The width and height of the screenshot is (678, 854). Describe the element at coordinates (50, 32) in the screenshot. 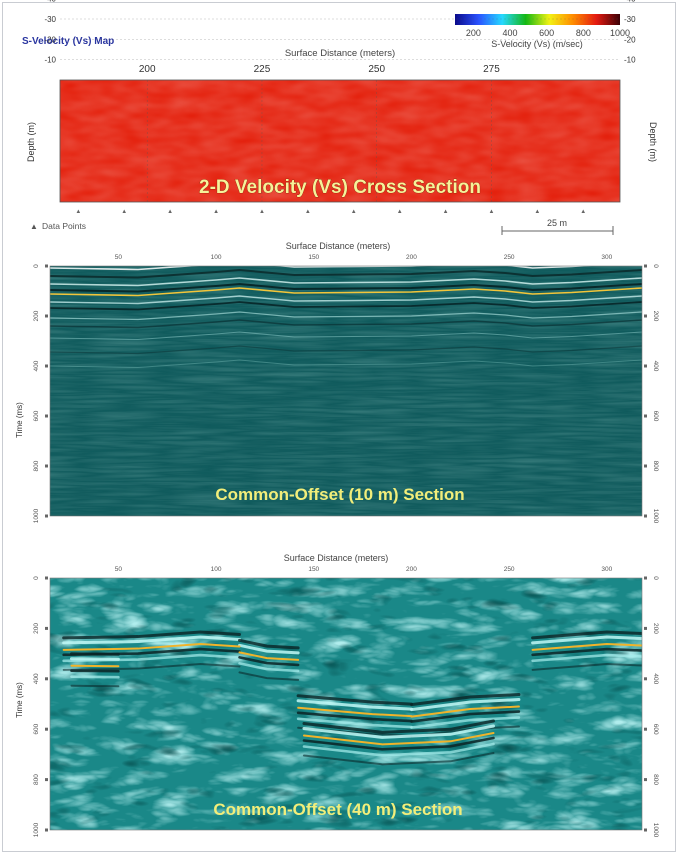

I see `velocity-y-ticks-left: -10-20-30-40-50-60` at that location.